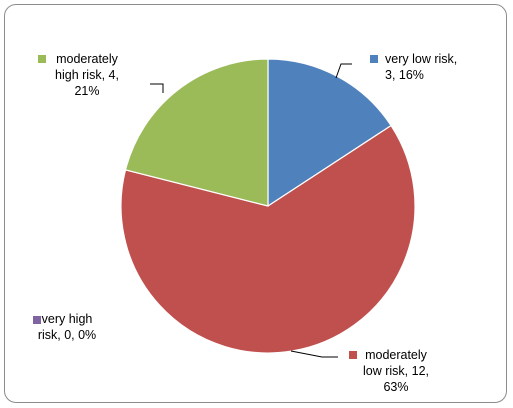 Image resolution: width=513 pixels, height=408 pixels. Describe the element at coordinates (87, 75) in the screenshot. I see `data-label-moderately-high-risk: moderately high risk, 4, 21%` at that location.